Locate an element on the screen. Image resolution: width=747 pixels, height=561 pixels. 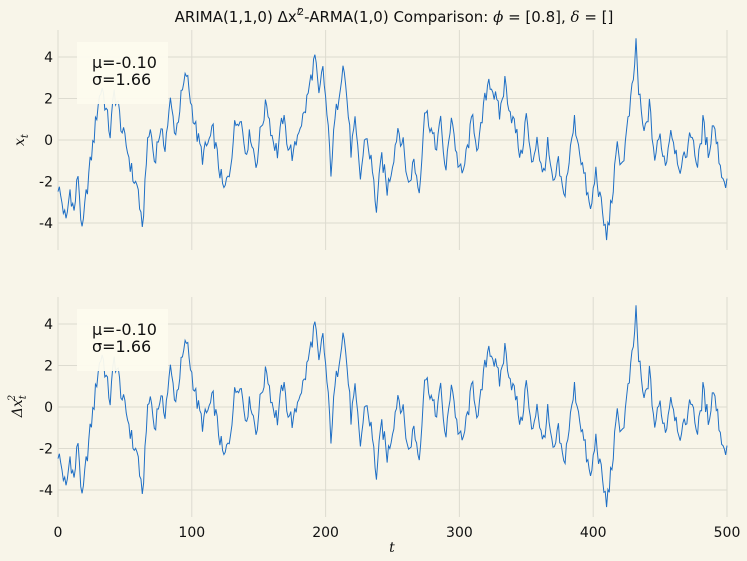
bottom-stats-box: μ=-0.10 σ=1.66 is located at coordinates (122, 340).